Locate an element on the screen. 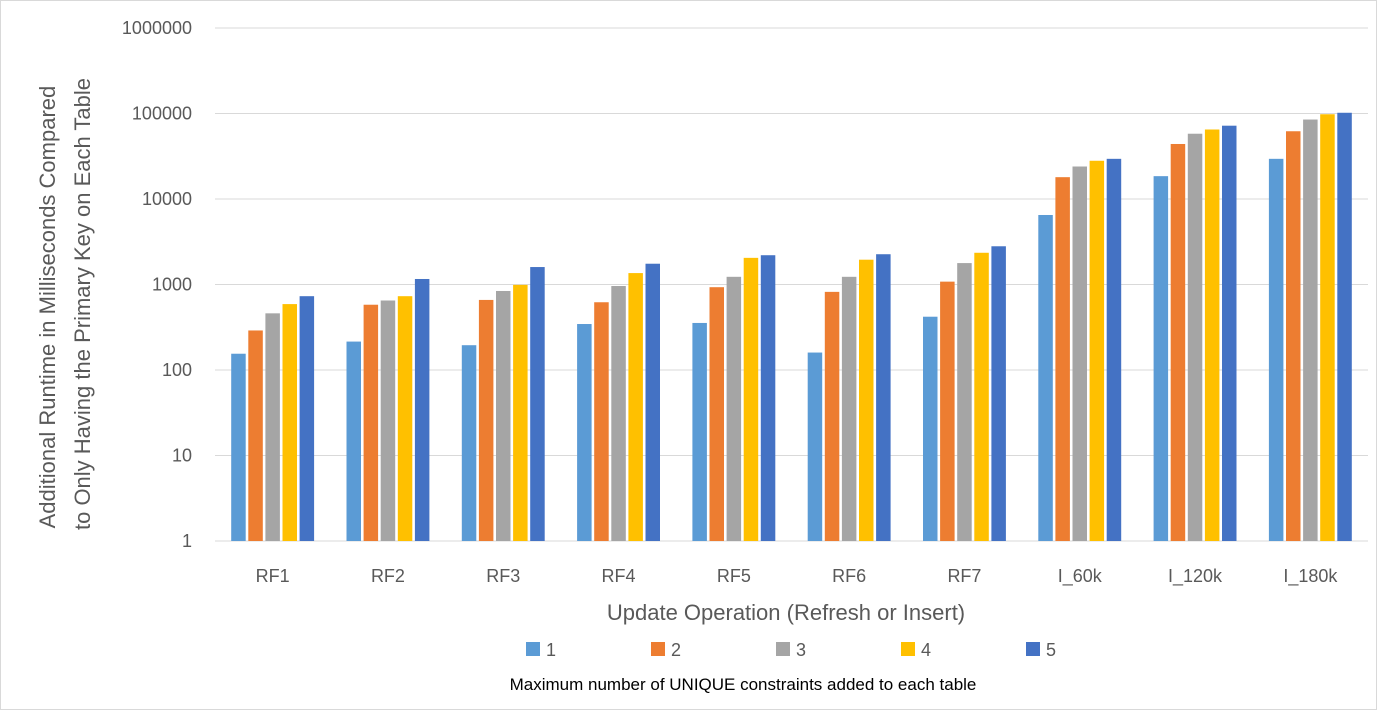 This screenshot has width=1377, height=710. x-tick-label: RF2 is located at coordinates (388, 576).